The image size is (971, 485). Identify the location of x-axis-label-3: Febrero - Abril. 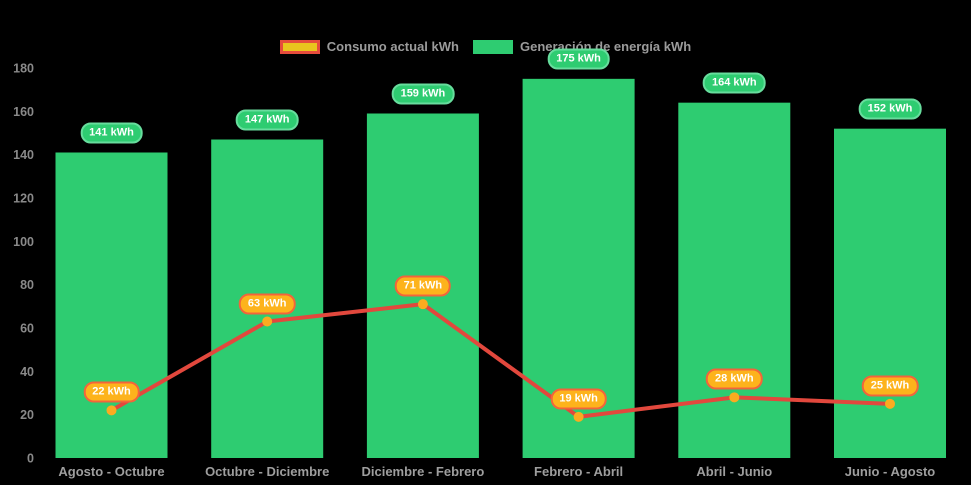
(578, 471).